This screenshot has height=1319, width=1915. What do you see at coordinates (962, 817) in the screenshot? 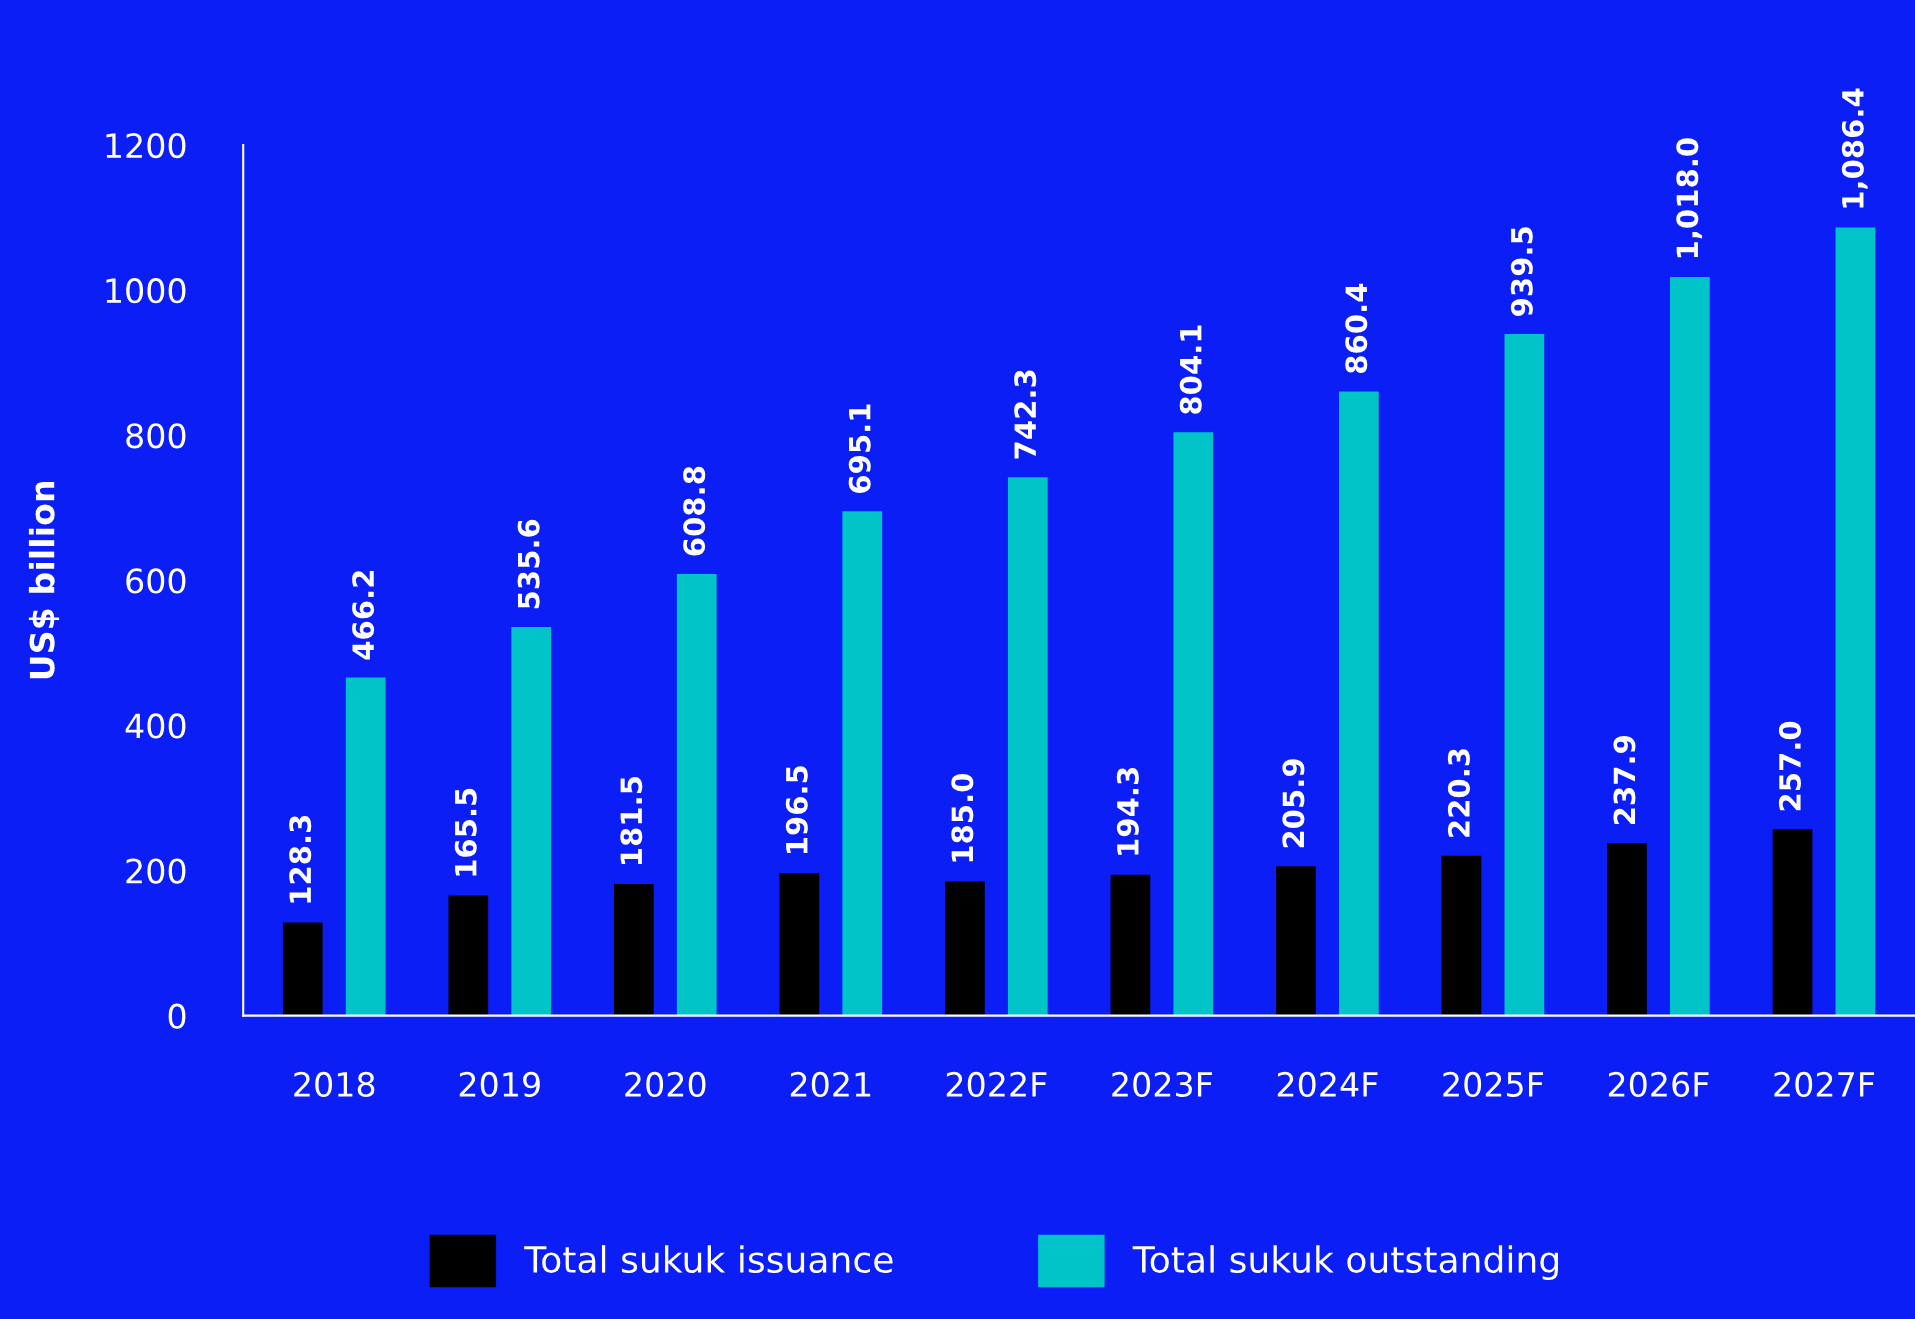
I see `data-label: 185.0` at bounding box center [962, 817].